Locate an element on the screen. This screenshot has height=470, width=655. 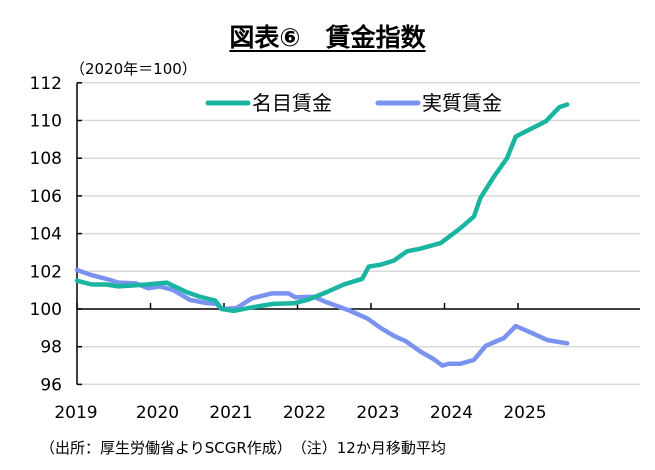
y-tick-label: 104 is located at coordinates (46, 235).